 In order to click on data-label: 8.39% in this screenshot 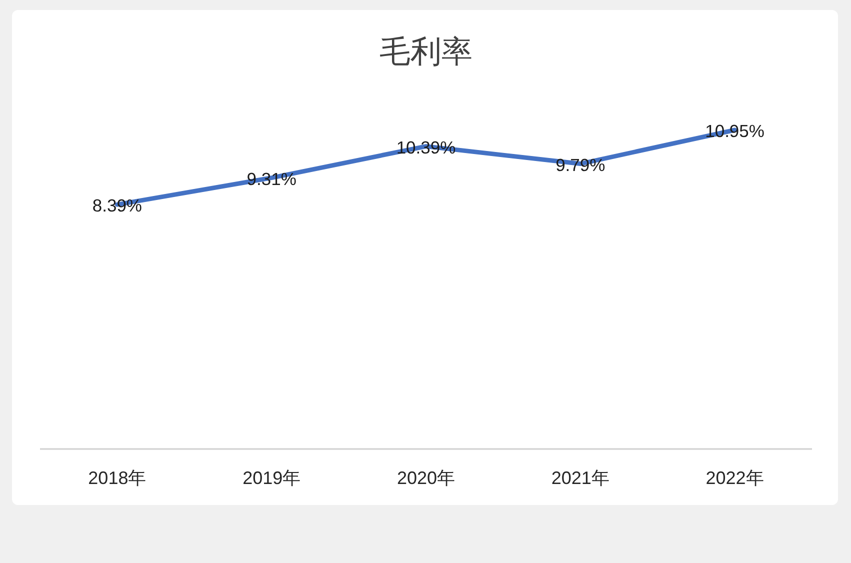, I will do `click(117, 206)`.